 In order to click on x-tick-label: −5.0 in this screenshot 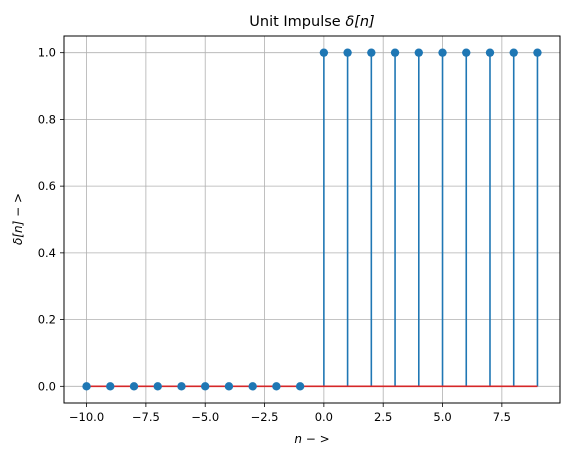, I will do `click(205, 417)`.